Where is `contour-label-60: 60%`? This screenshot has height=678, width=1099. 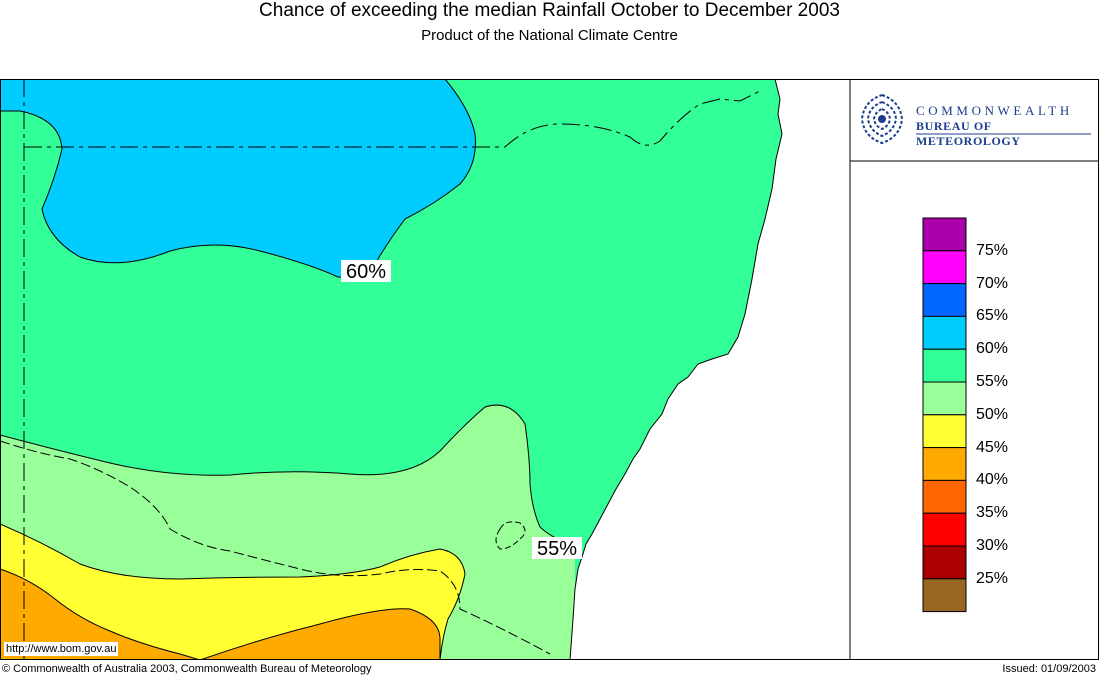
contour-label-60: 60% is located at coordinates (366, 272).